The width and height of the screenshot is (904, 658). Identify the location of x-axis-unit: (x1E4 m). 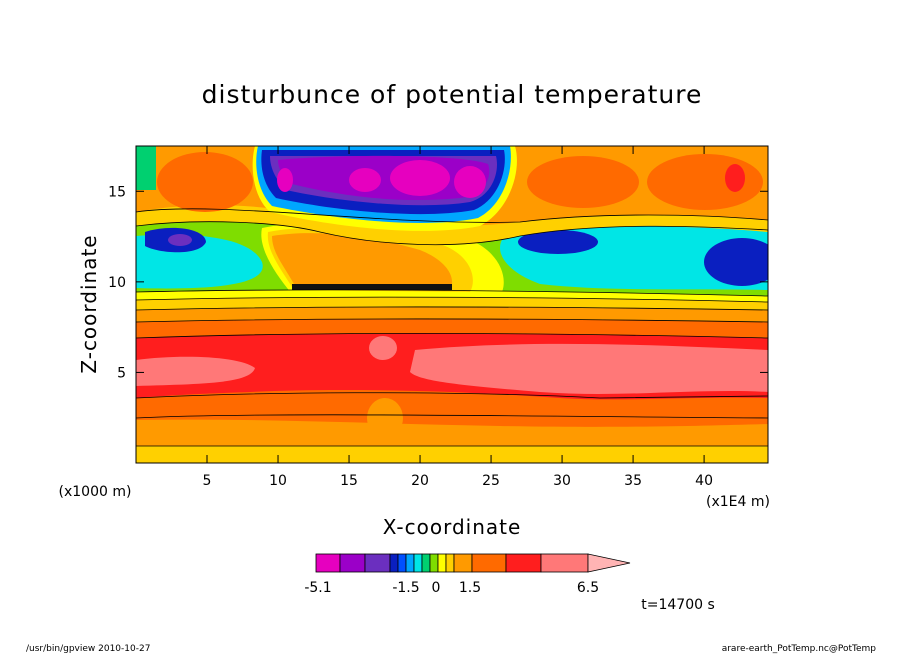
(738, 502).